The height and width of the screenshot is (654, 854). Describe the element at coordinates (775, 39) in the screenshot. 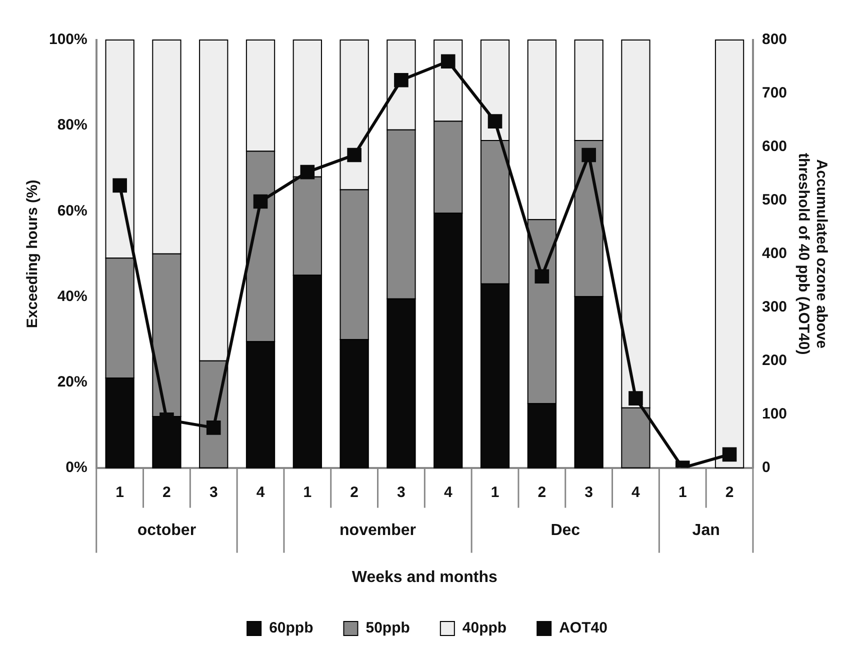

I see `y2-tick-label: 800` at that location.